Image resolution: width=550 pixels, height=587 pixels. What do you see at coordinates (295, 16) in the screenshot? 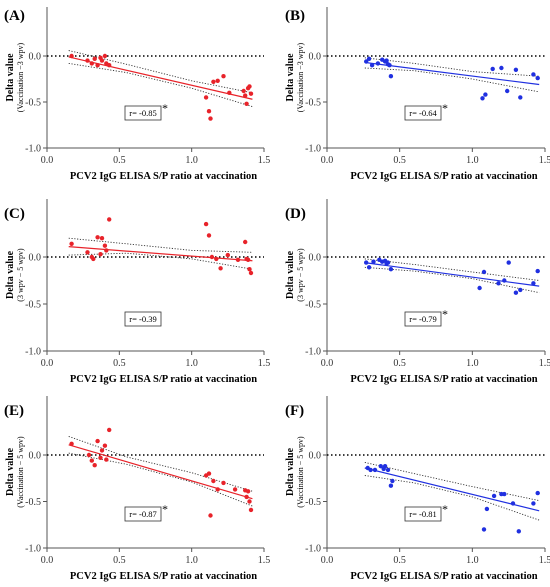
I see `panel-label: (B)` at bounding box center [295, 16].